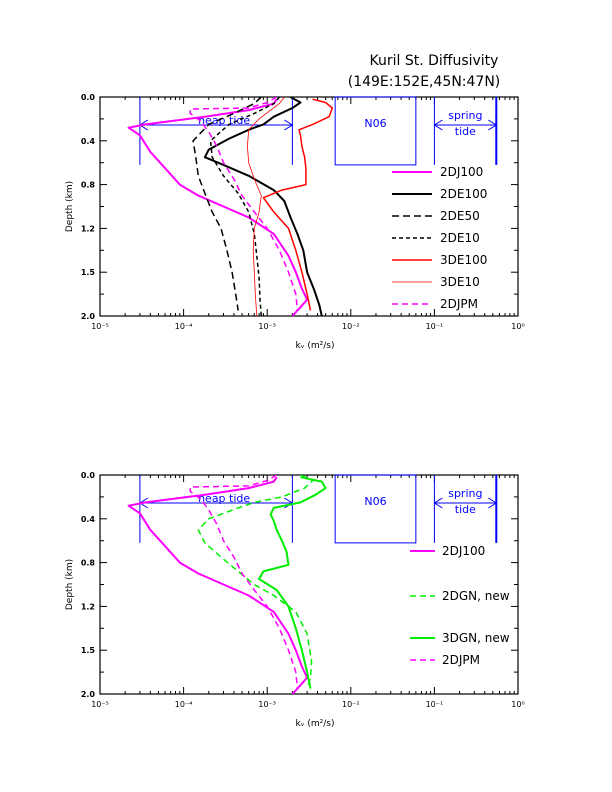  What do you see at coordinates (224, 498) in the screenshot?
I see `neap-tide-label: neap tide` at bounding box center [224, 498].